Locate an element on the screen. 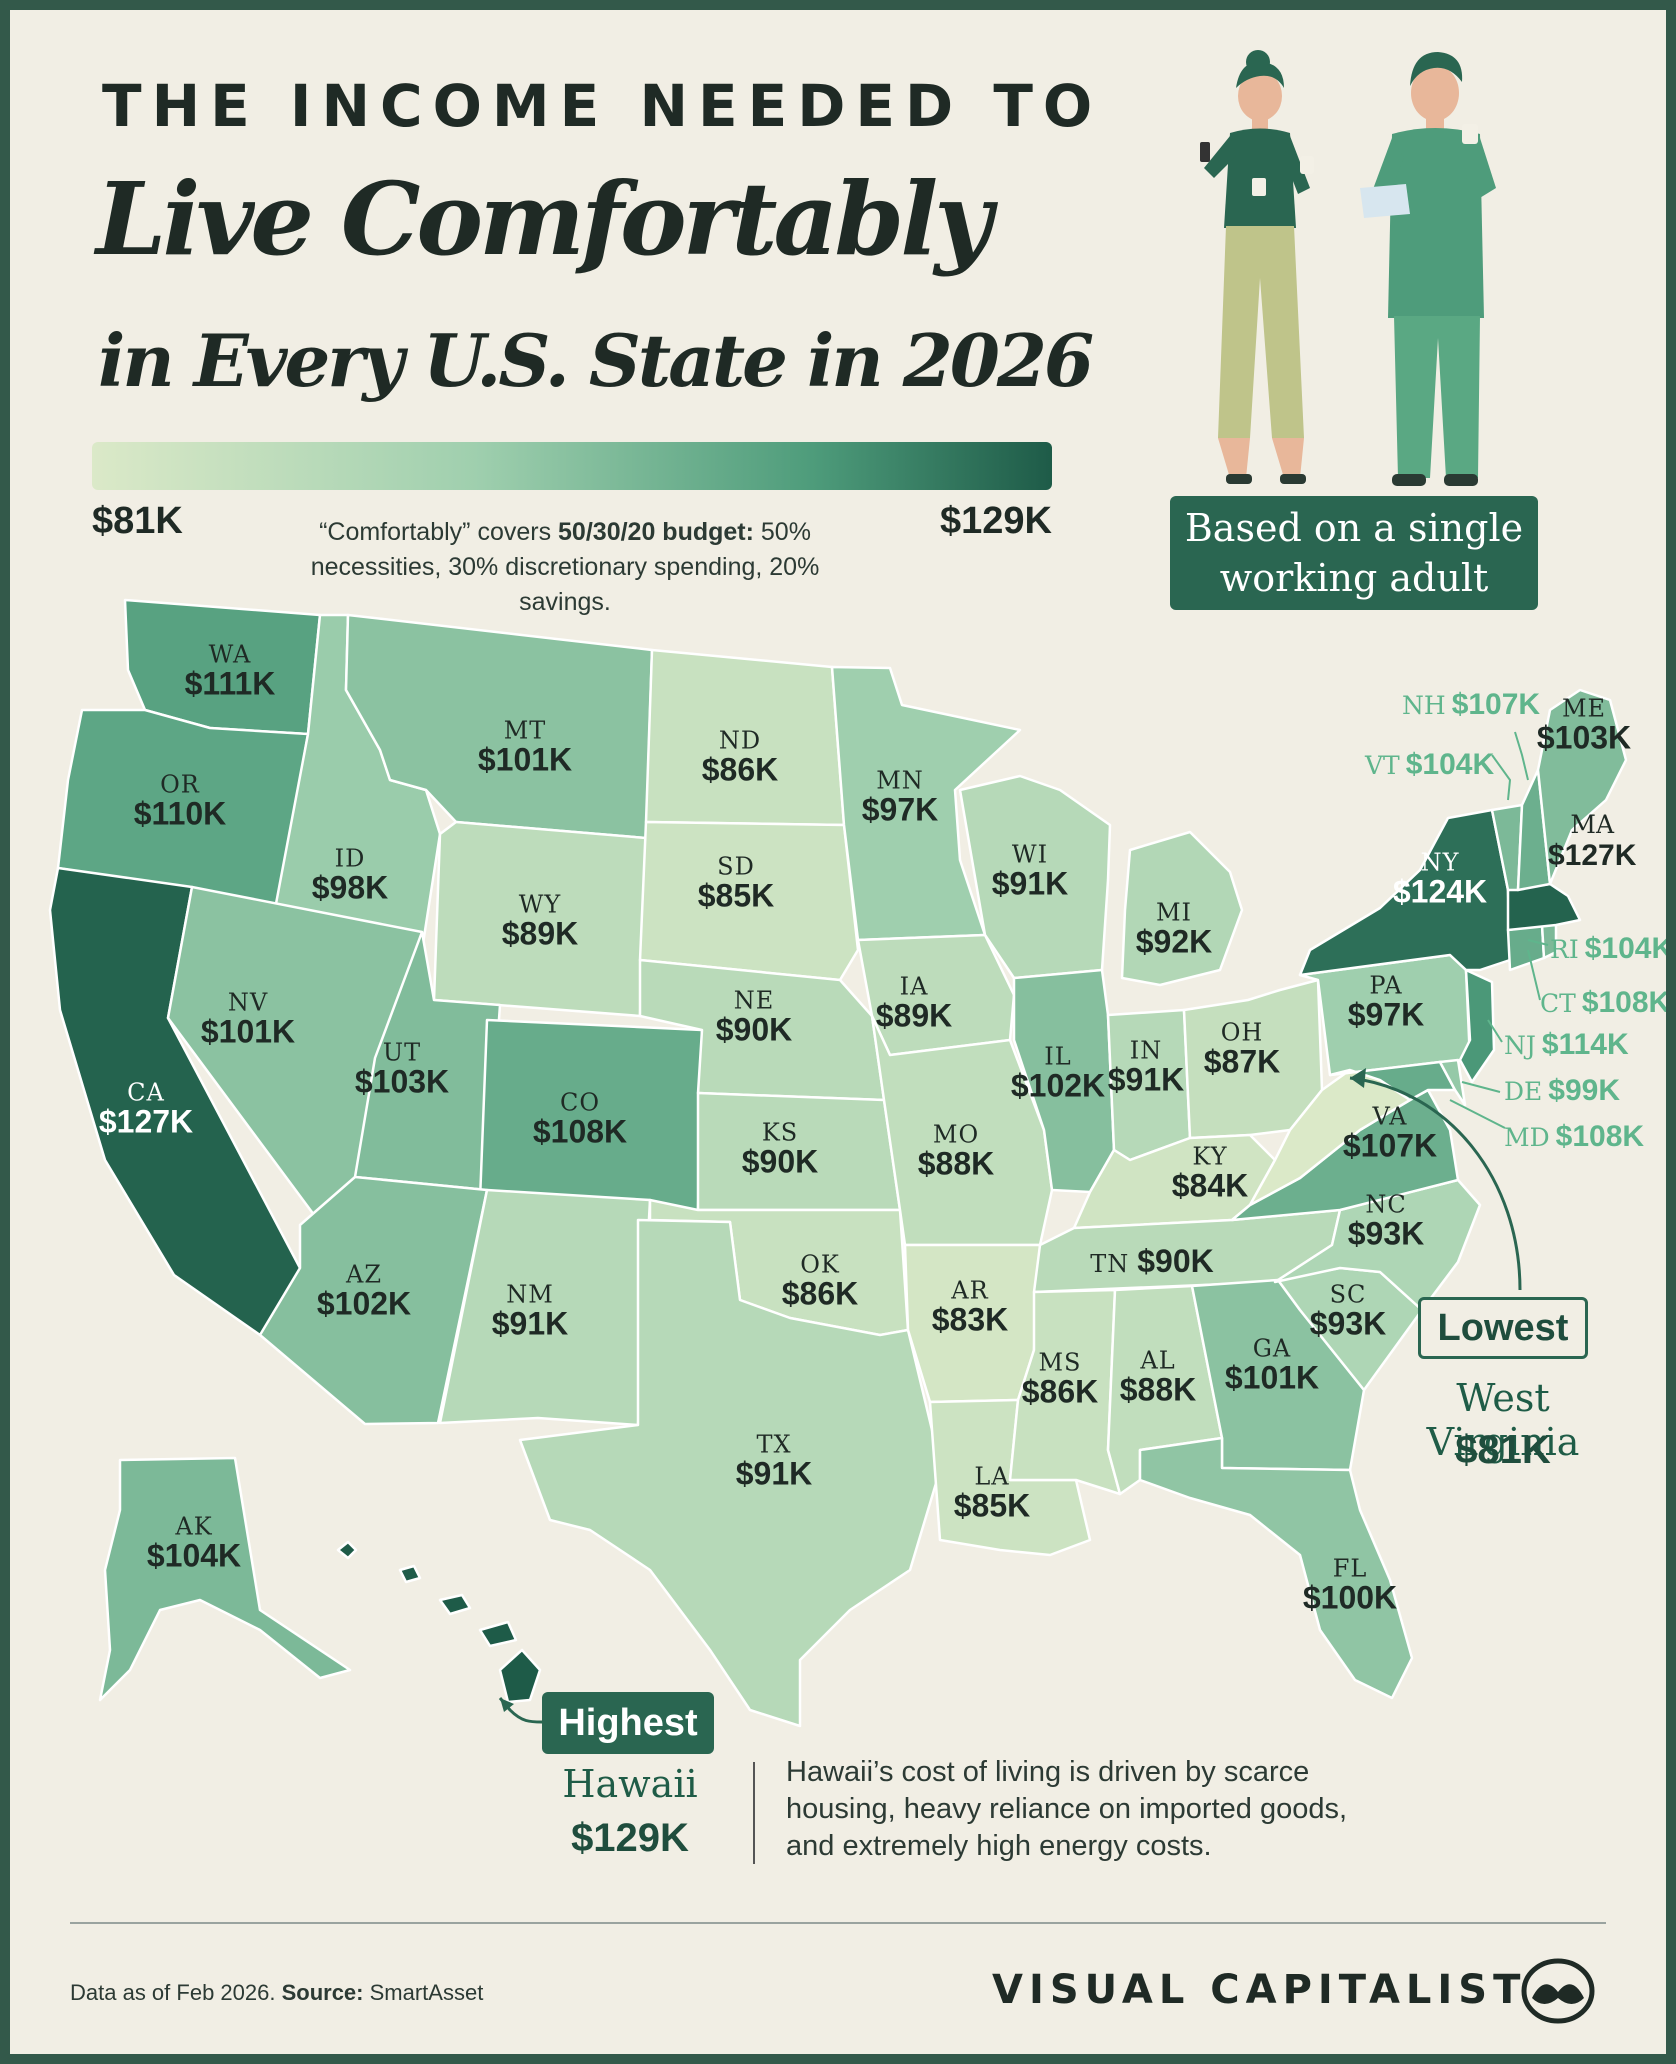  state-code: ND is located at coordinates (740, 740).